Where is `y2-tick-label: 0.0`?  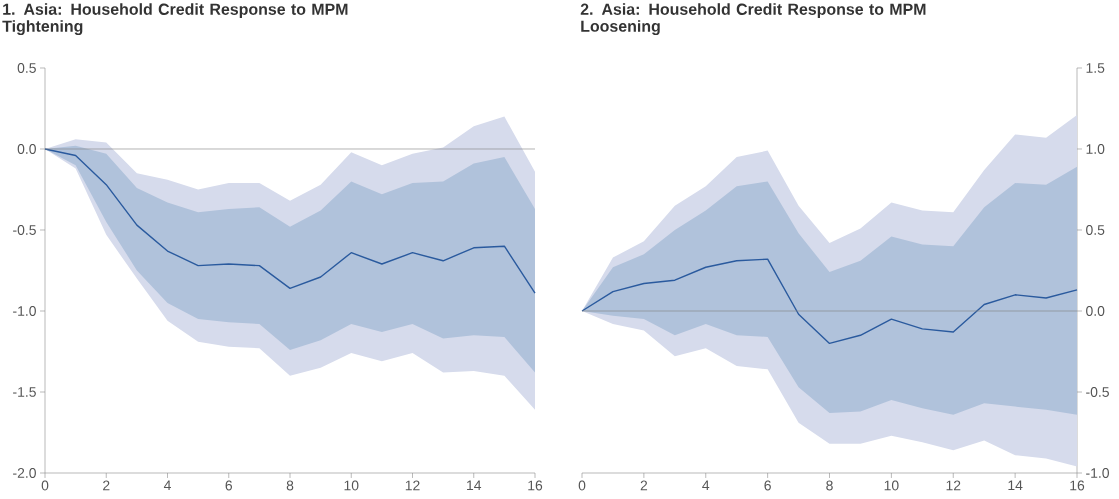 y2-tick-label: 0.0 is located at coordinates (1095, 311).